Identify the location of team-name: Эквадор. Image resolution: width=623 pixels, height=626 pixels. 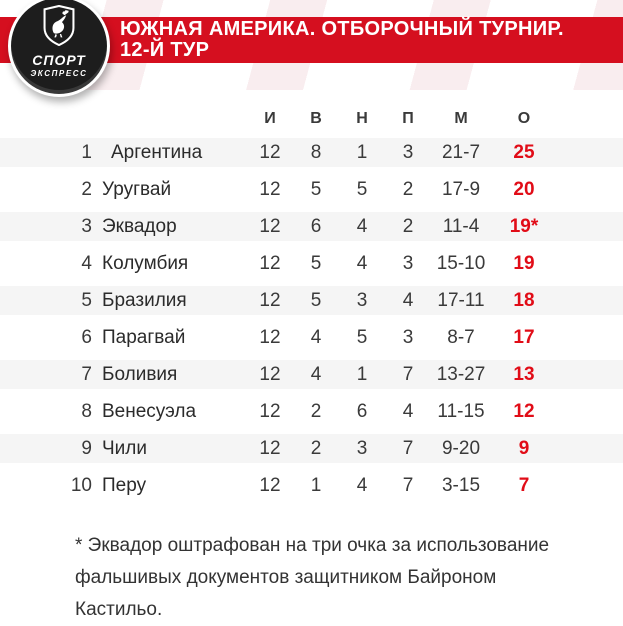
(139, 226).